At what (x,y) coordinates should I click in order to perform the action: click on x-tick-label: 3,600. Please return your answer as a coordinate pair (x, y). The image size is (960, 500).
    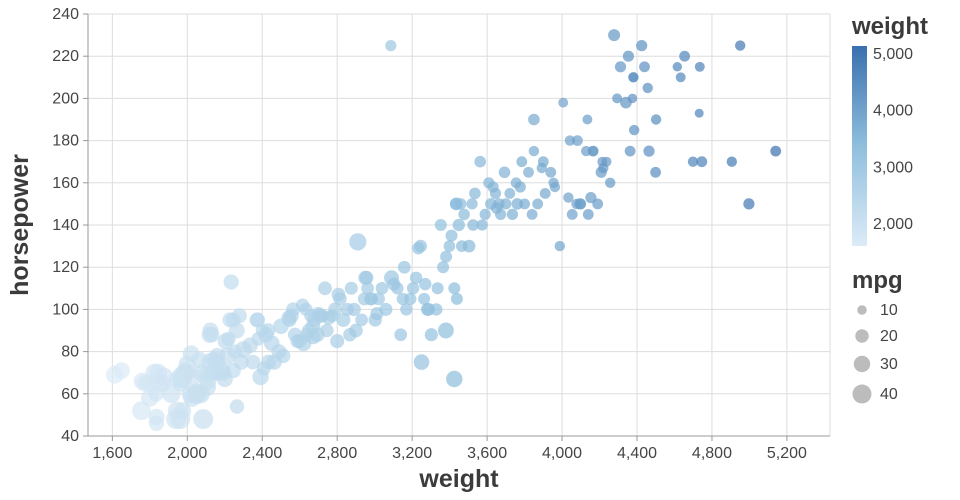
    Looking at the image, I should click on (487, 453).